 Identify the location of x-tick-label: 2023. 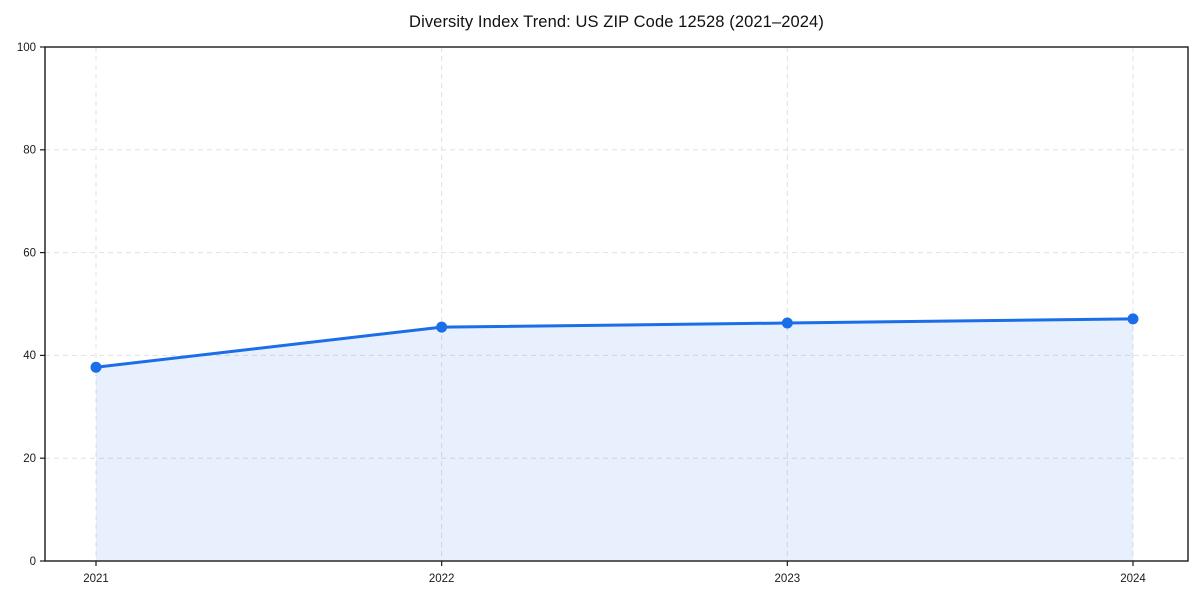
(788, 579).